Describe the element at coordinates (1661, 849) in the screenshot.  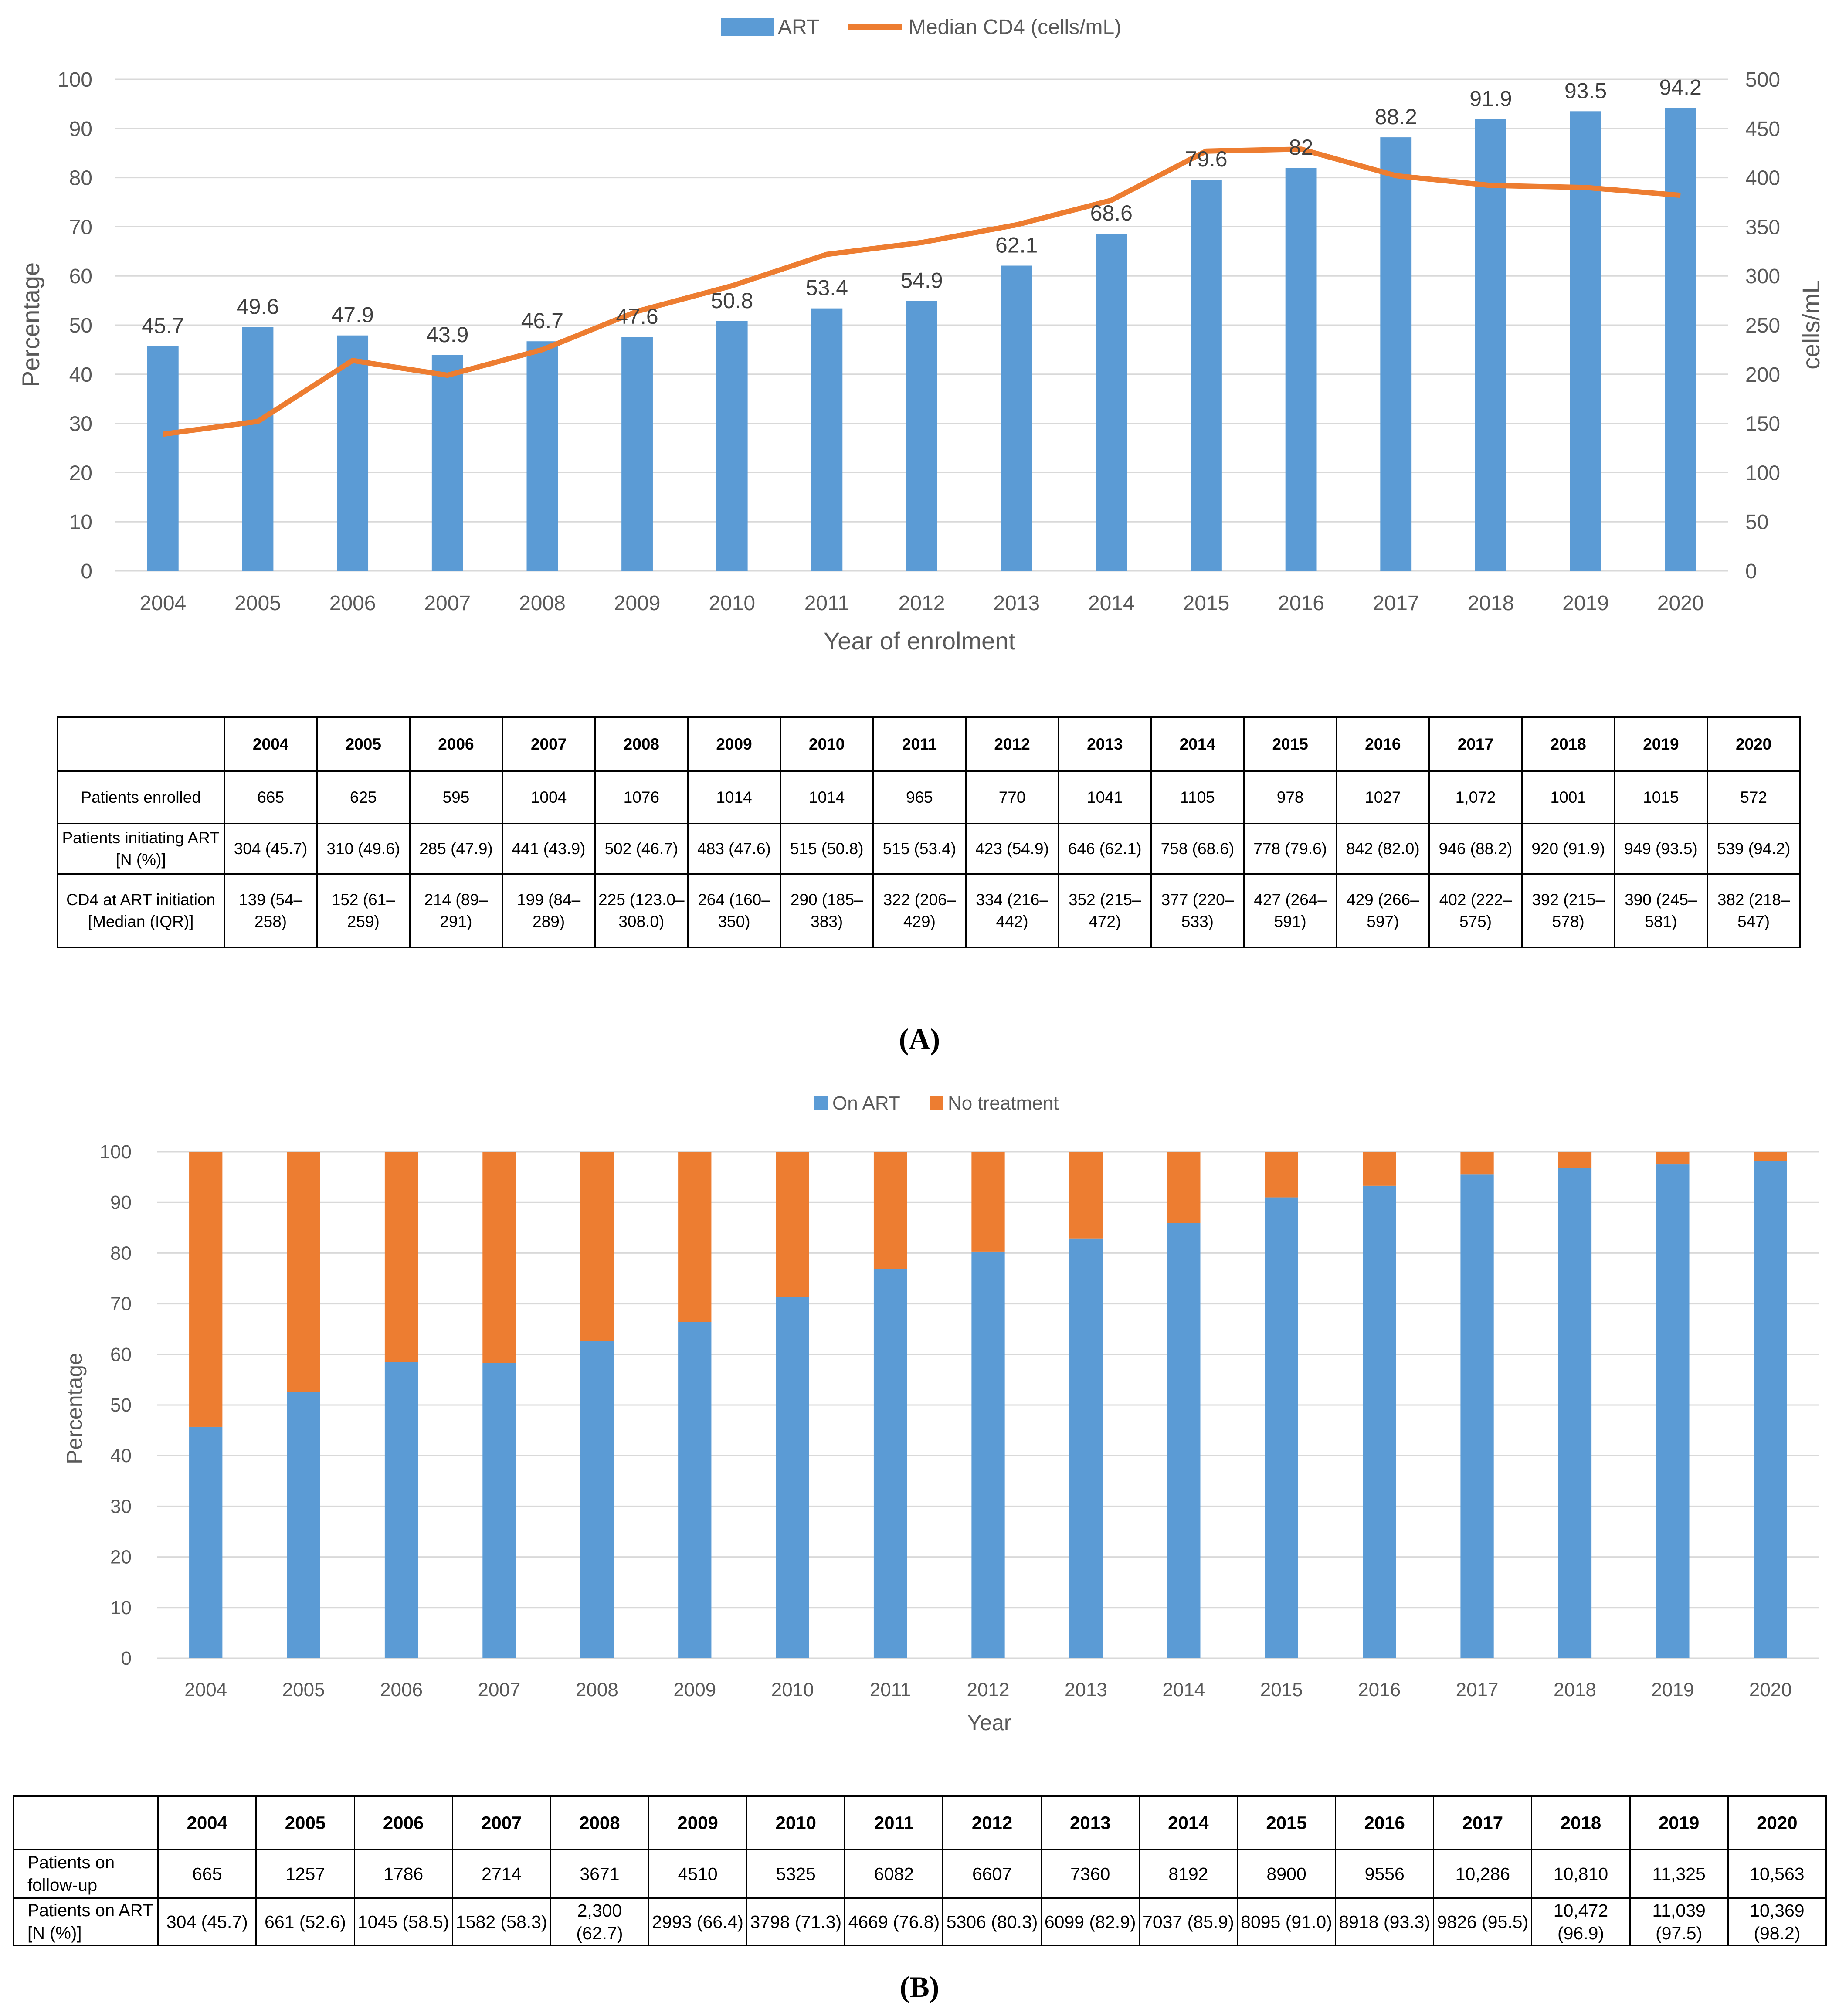
I see `table-a-cell: 949 (93.5)` at that location.